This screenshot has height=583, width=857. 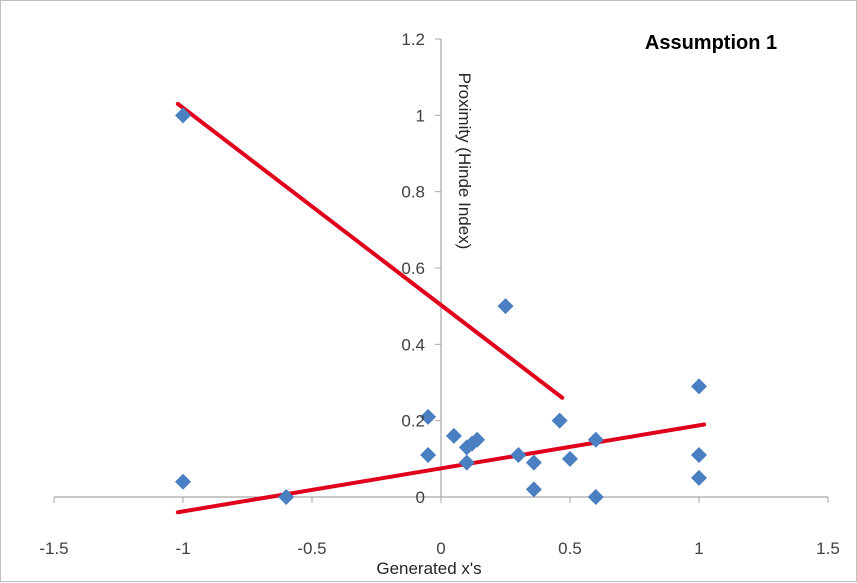 What do you see at coordinates (440, 548) in the screenshot?
I see `x-tick-label: 0` at bounding box center [440, 548].